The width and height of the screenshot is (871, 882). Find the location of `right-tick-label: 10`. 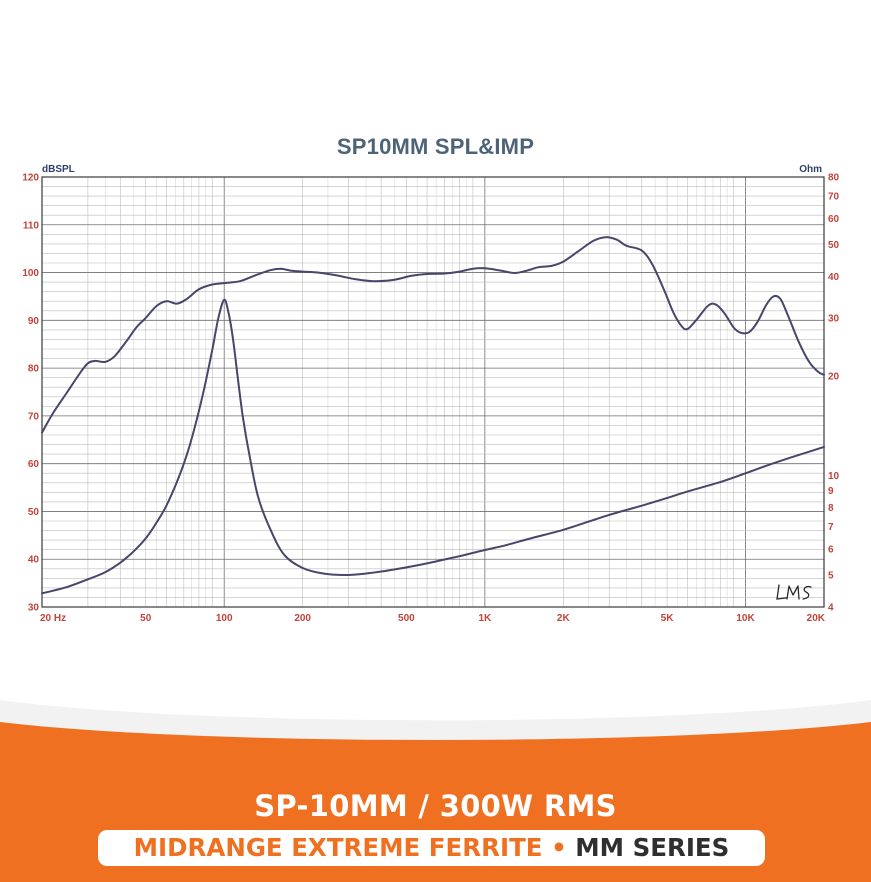

right-tick-label: 10 is located at coordinates (834, 476).